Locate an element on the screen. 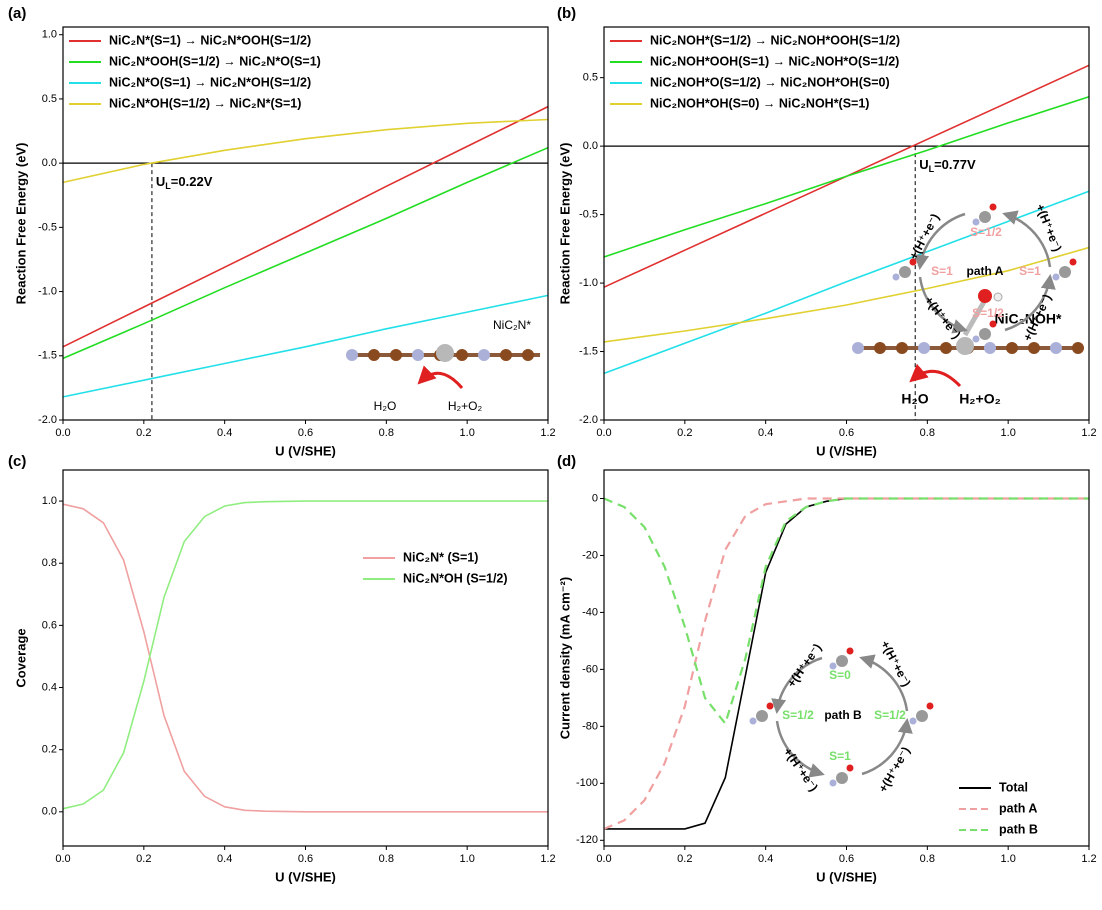  y-axis-title: Reaction Free Energy (eV) is located at coordinates (564, 224).